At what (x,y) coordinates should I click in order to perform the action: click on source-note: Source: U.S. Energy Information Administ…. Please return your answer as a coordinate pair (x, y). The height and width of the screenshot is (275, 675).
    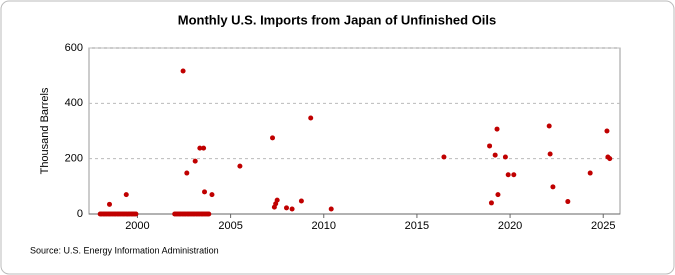
    Looking at the image, I should click on (124, 250).